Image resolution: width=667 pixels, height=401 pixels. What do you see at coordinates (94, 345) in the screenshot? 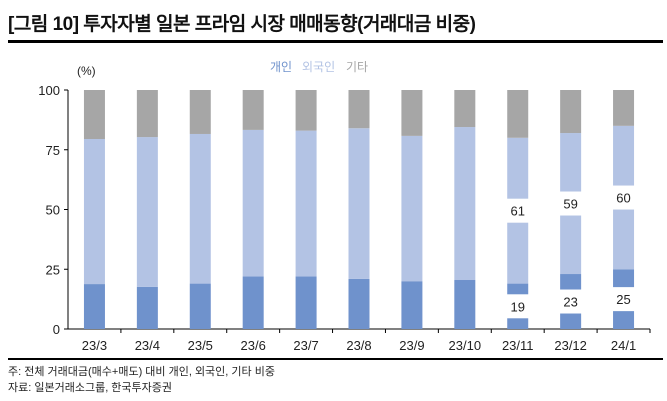
I see `x-tick-label: 23/3` at bounding box center [94, 345].